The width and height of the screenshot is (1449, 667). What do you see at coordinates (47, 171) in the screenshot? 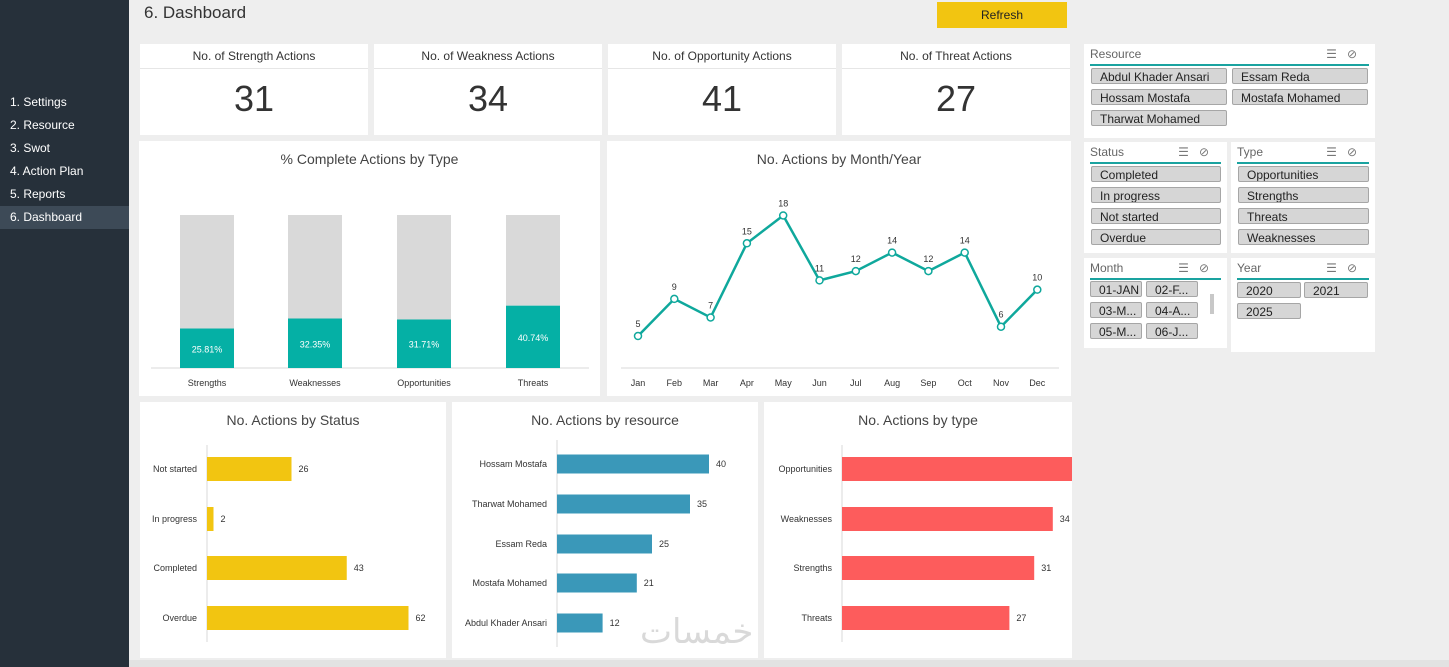
I see `sidebar-item-action-plan: 4. Action Plan` at bounding box center [47, 171].